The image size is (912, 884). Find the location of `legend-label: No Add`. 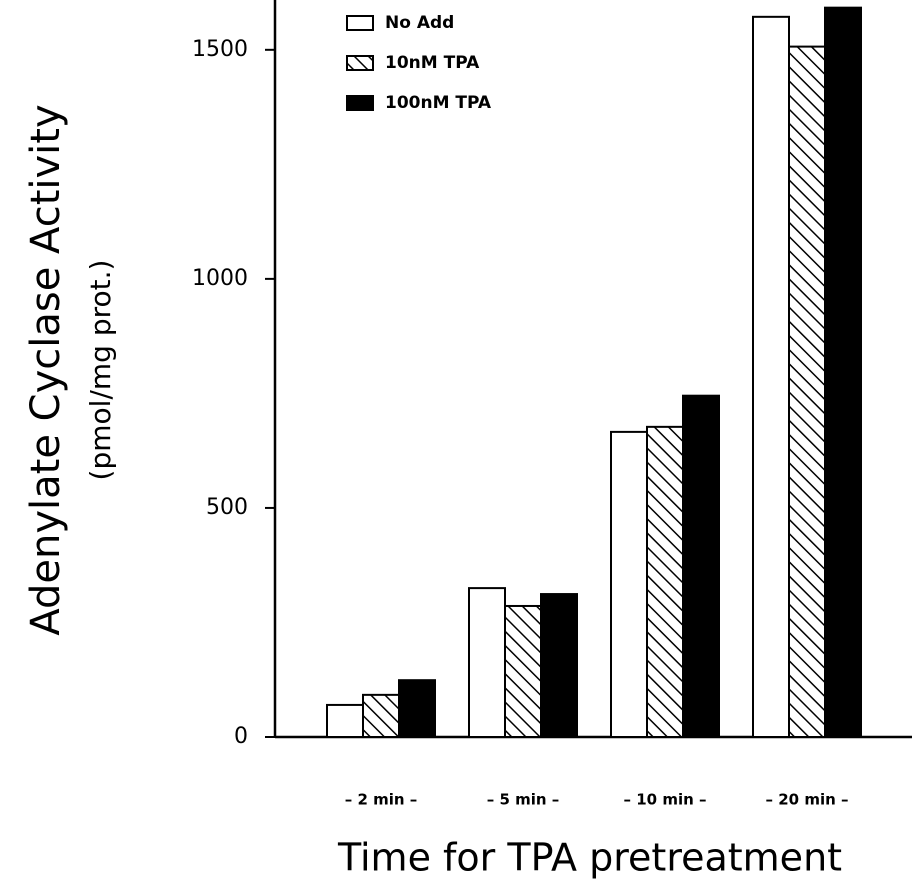

legend-label: No Add is located at coordinates (419, 23).